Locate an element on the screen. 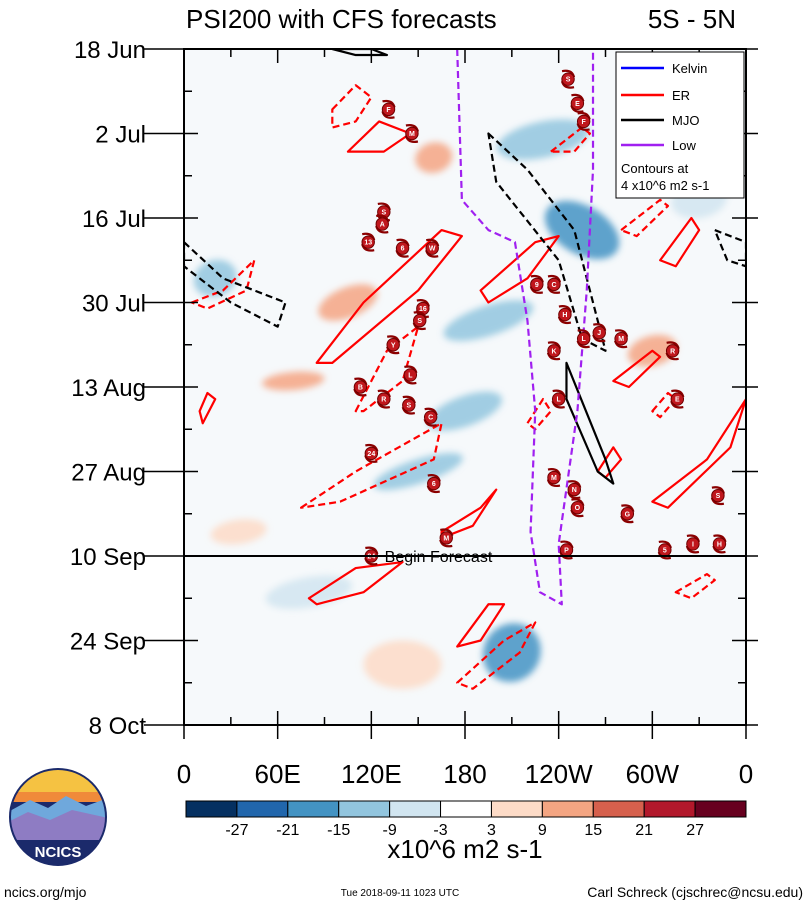 The image size is (809, 907). footer-site: ncics.org/mjo is located at coordinates (45, 892).